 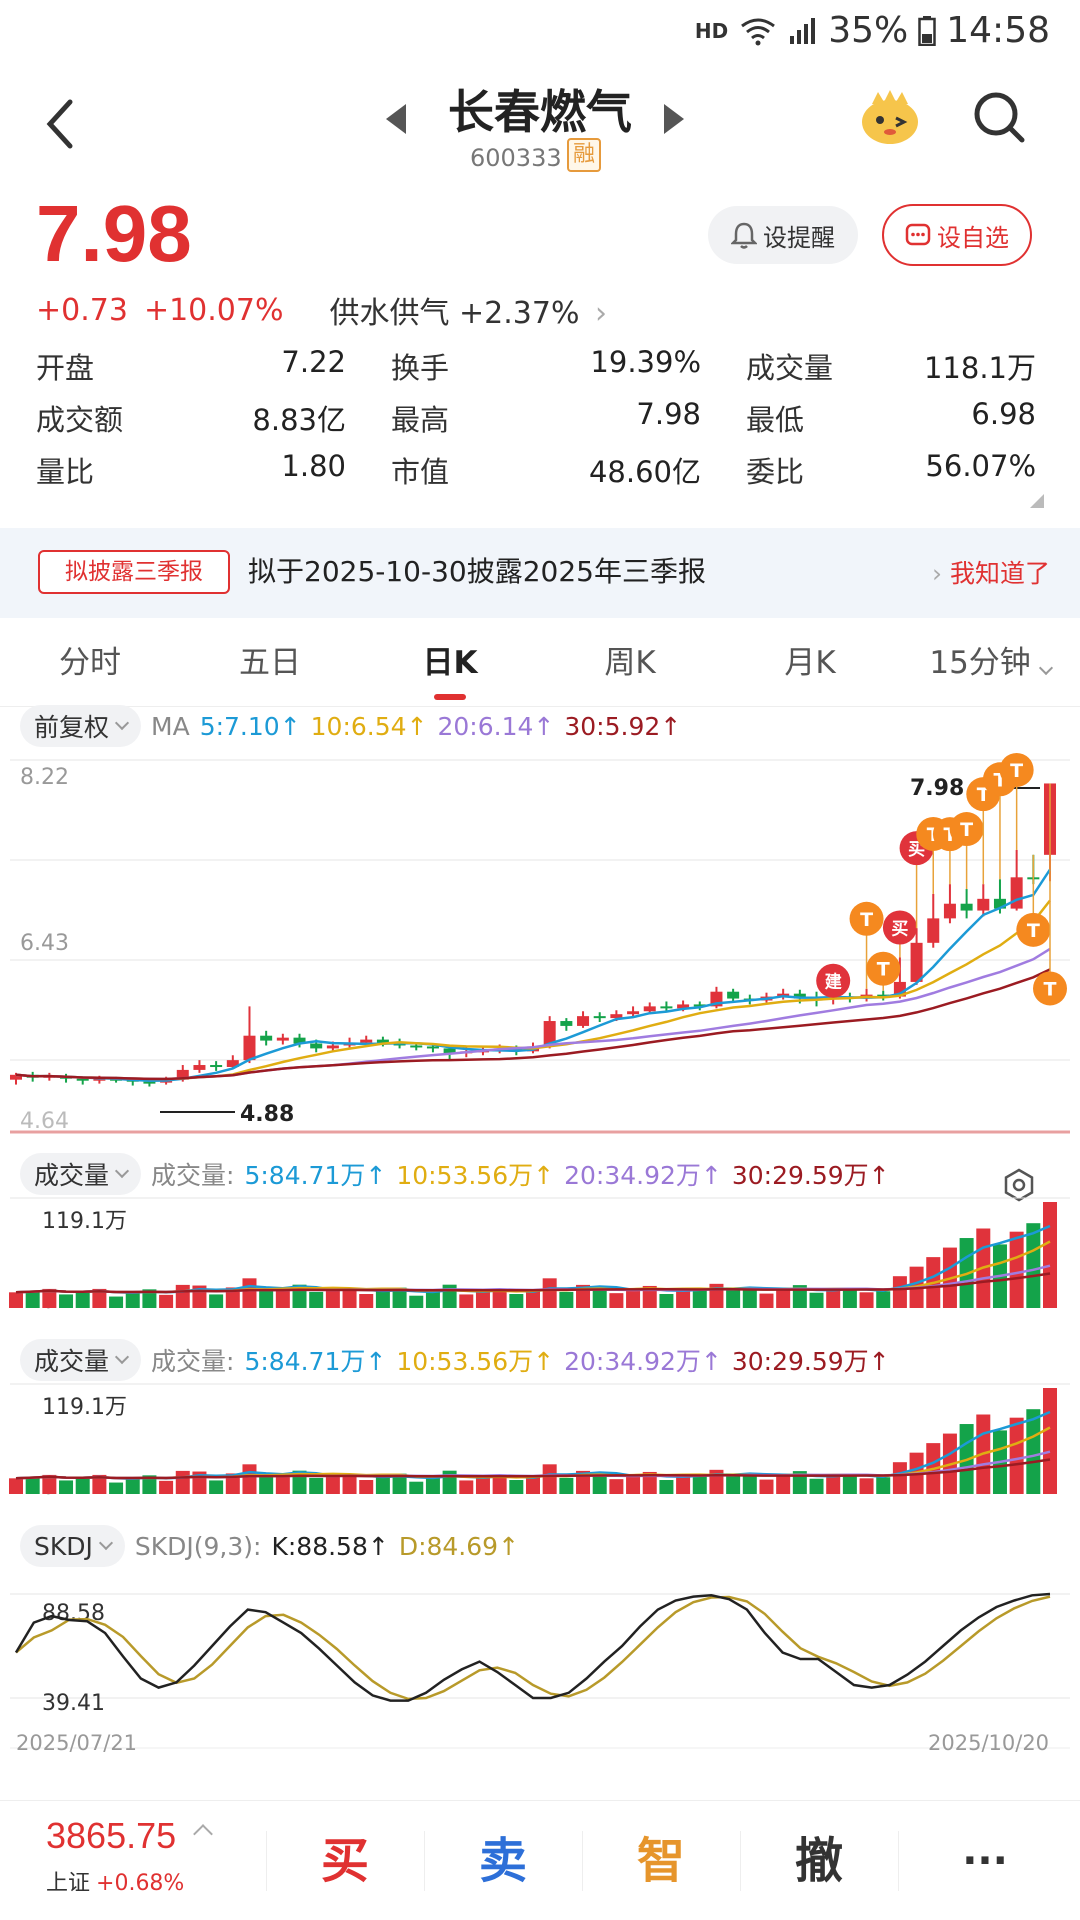 I want to click on search-icon, so click(x=999, y=117).